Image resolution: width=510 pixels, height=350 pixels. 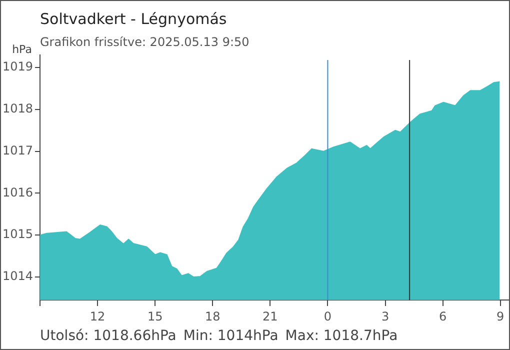 I want to click on y-tick-label: 1019, so click(x=17, y=67).